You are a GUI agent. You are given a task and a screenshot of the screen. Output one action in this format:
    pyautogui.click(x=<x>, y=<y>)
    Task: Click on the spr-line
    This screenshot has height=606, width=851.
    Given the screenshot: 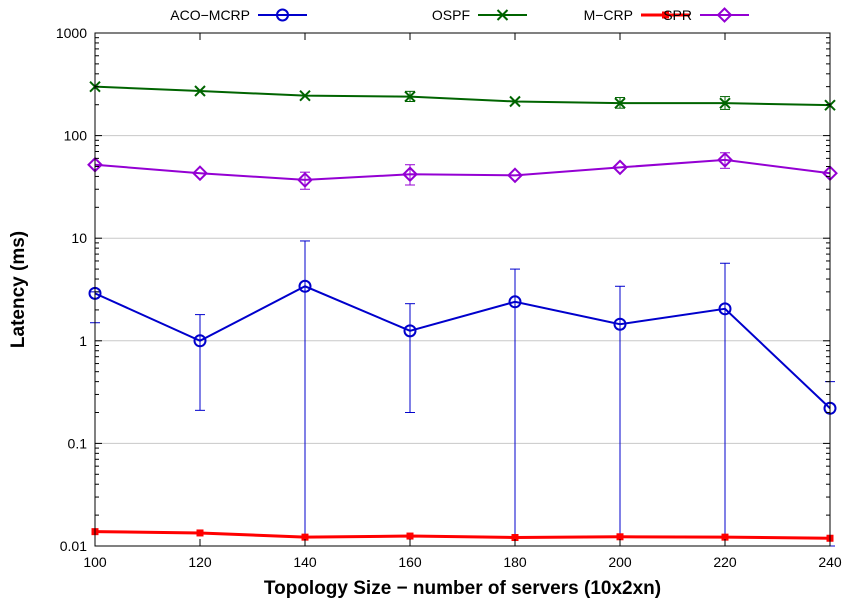 What is the action you would take?
    pyautogui.click(x=462, y=169)
    